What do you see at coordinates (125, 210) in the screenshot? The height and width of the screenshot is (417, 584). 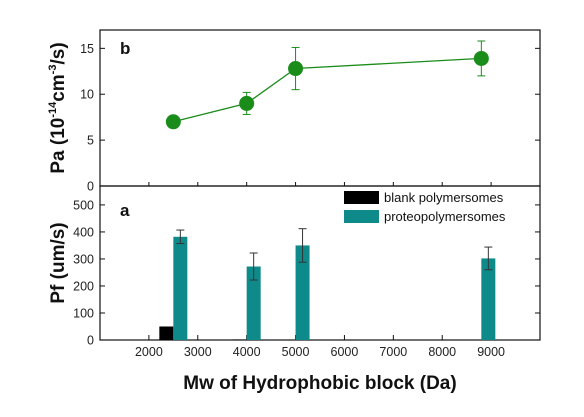 I see `panel-a-letter: a` at bounding box center [125, 210].